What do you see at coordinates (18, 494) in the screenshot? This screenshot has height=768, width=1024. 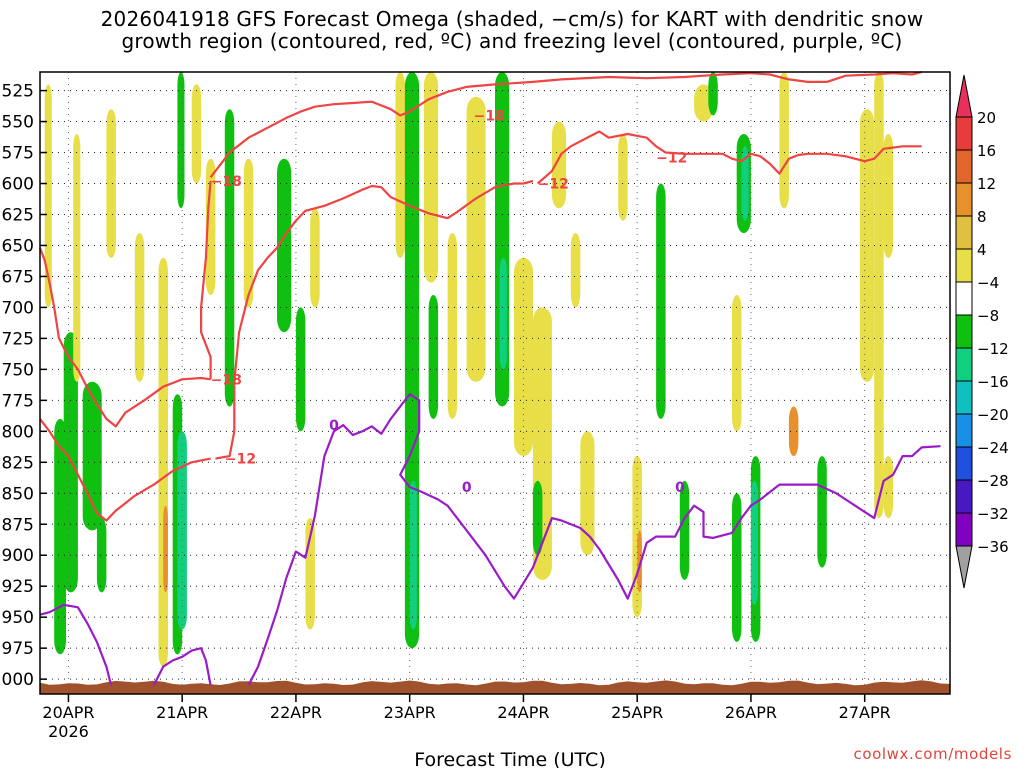 I see `y-tick-label: 850` at bounding box center [18, 494].